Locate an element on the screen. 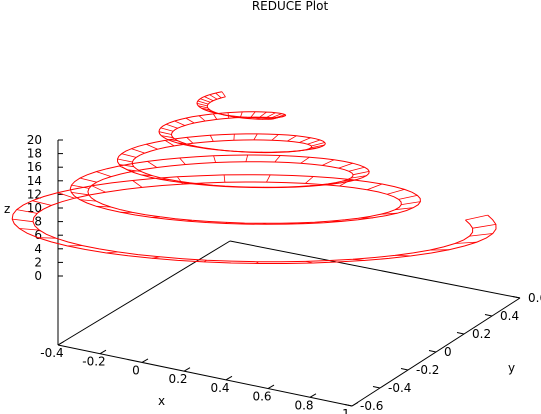 The height and width of the screenshot is (414, 541). z-tick-label: 10 is located at coordinates (34, 208).